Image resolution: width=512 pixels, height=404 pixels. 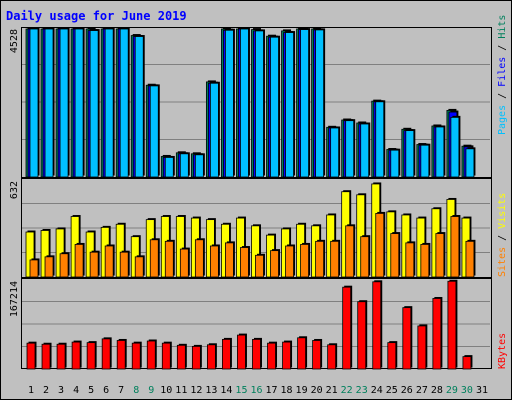 I want to click on legend-pages: Pages, so click(x=502, y=120).